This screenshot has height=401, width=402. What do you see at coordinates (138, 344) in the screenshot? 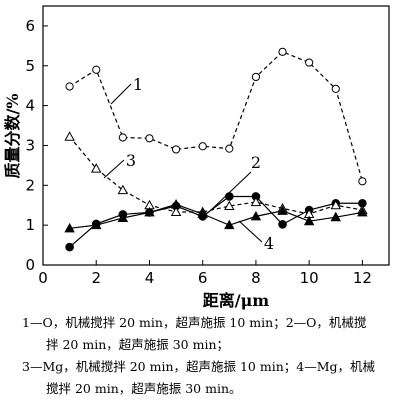
I see `caption-line-2: 拌 20 min，超声施振 30 min；` at bounding box center [138, 344].